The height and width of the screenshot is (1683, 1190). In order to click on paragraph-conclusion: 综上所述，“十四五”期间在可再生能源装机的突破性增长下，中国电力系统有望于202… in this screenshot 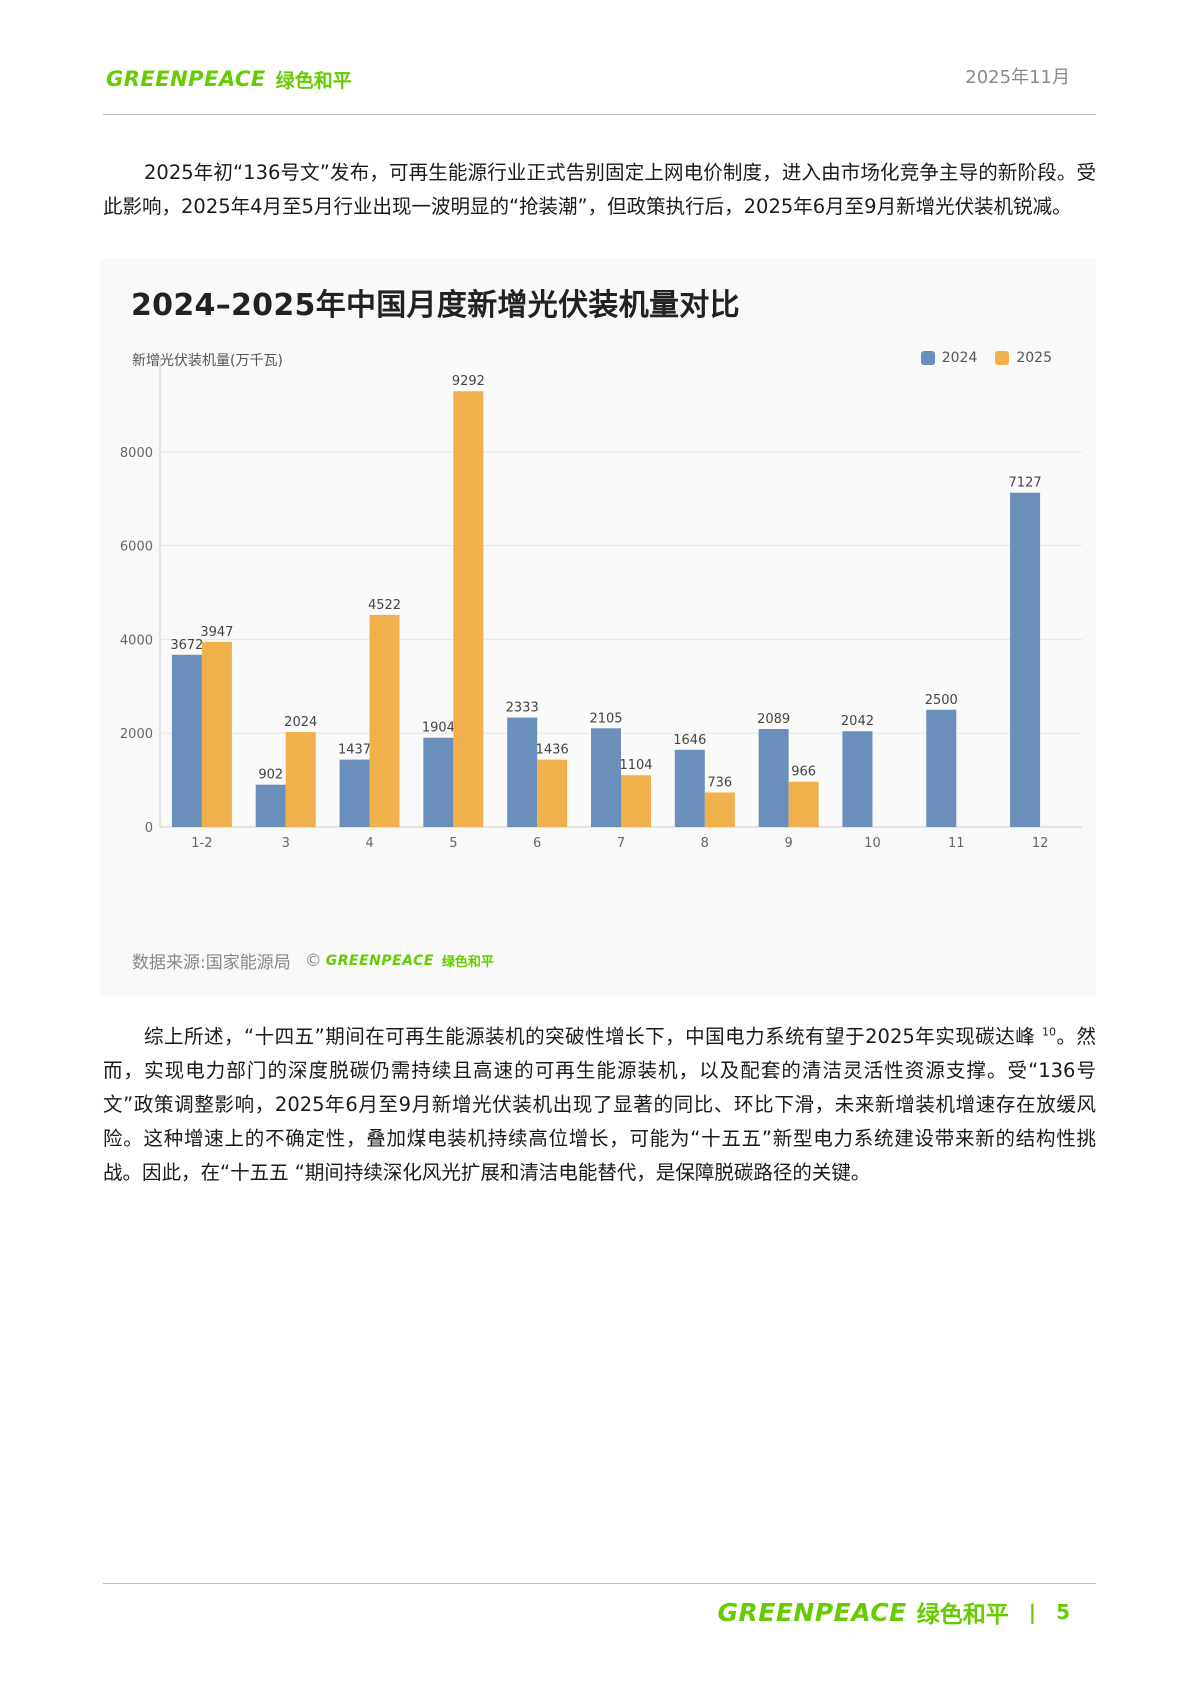, I will do `click(599, 1105)`.